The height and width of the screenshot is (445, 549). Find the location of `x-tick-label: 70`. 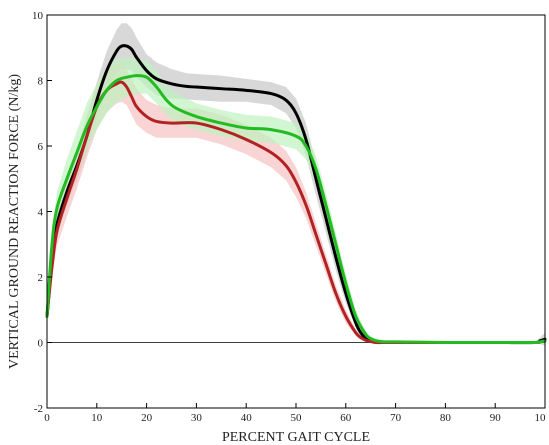

x-tick-label: 70 is located at coordinates (396, 418).